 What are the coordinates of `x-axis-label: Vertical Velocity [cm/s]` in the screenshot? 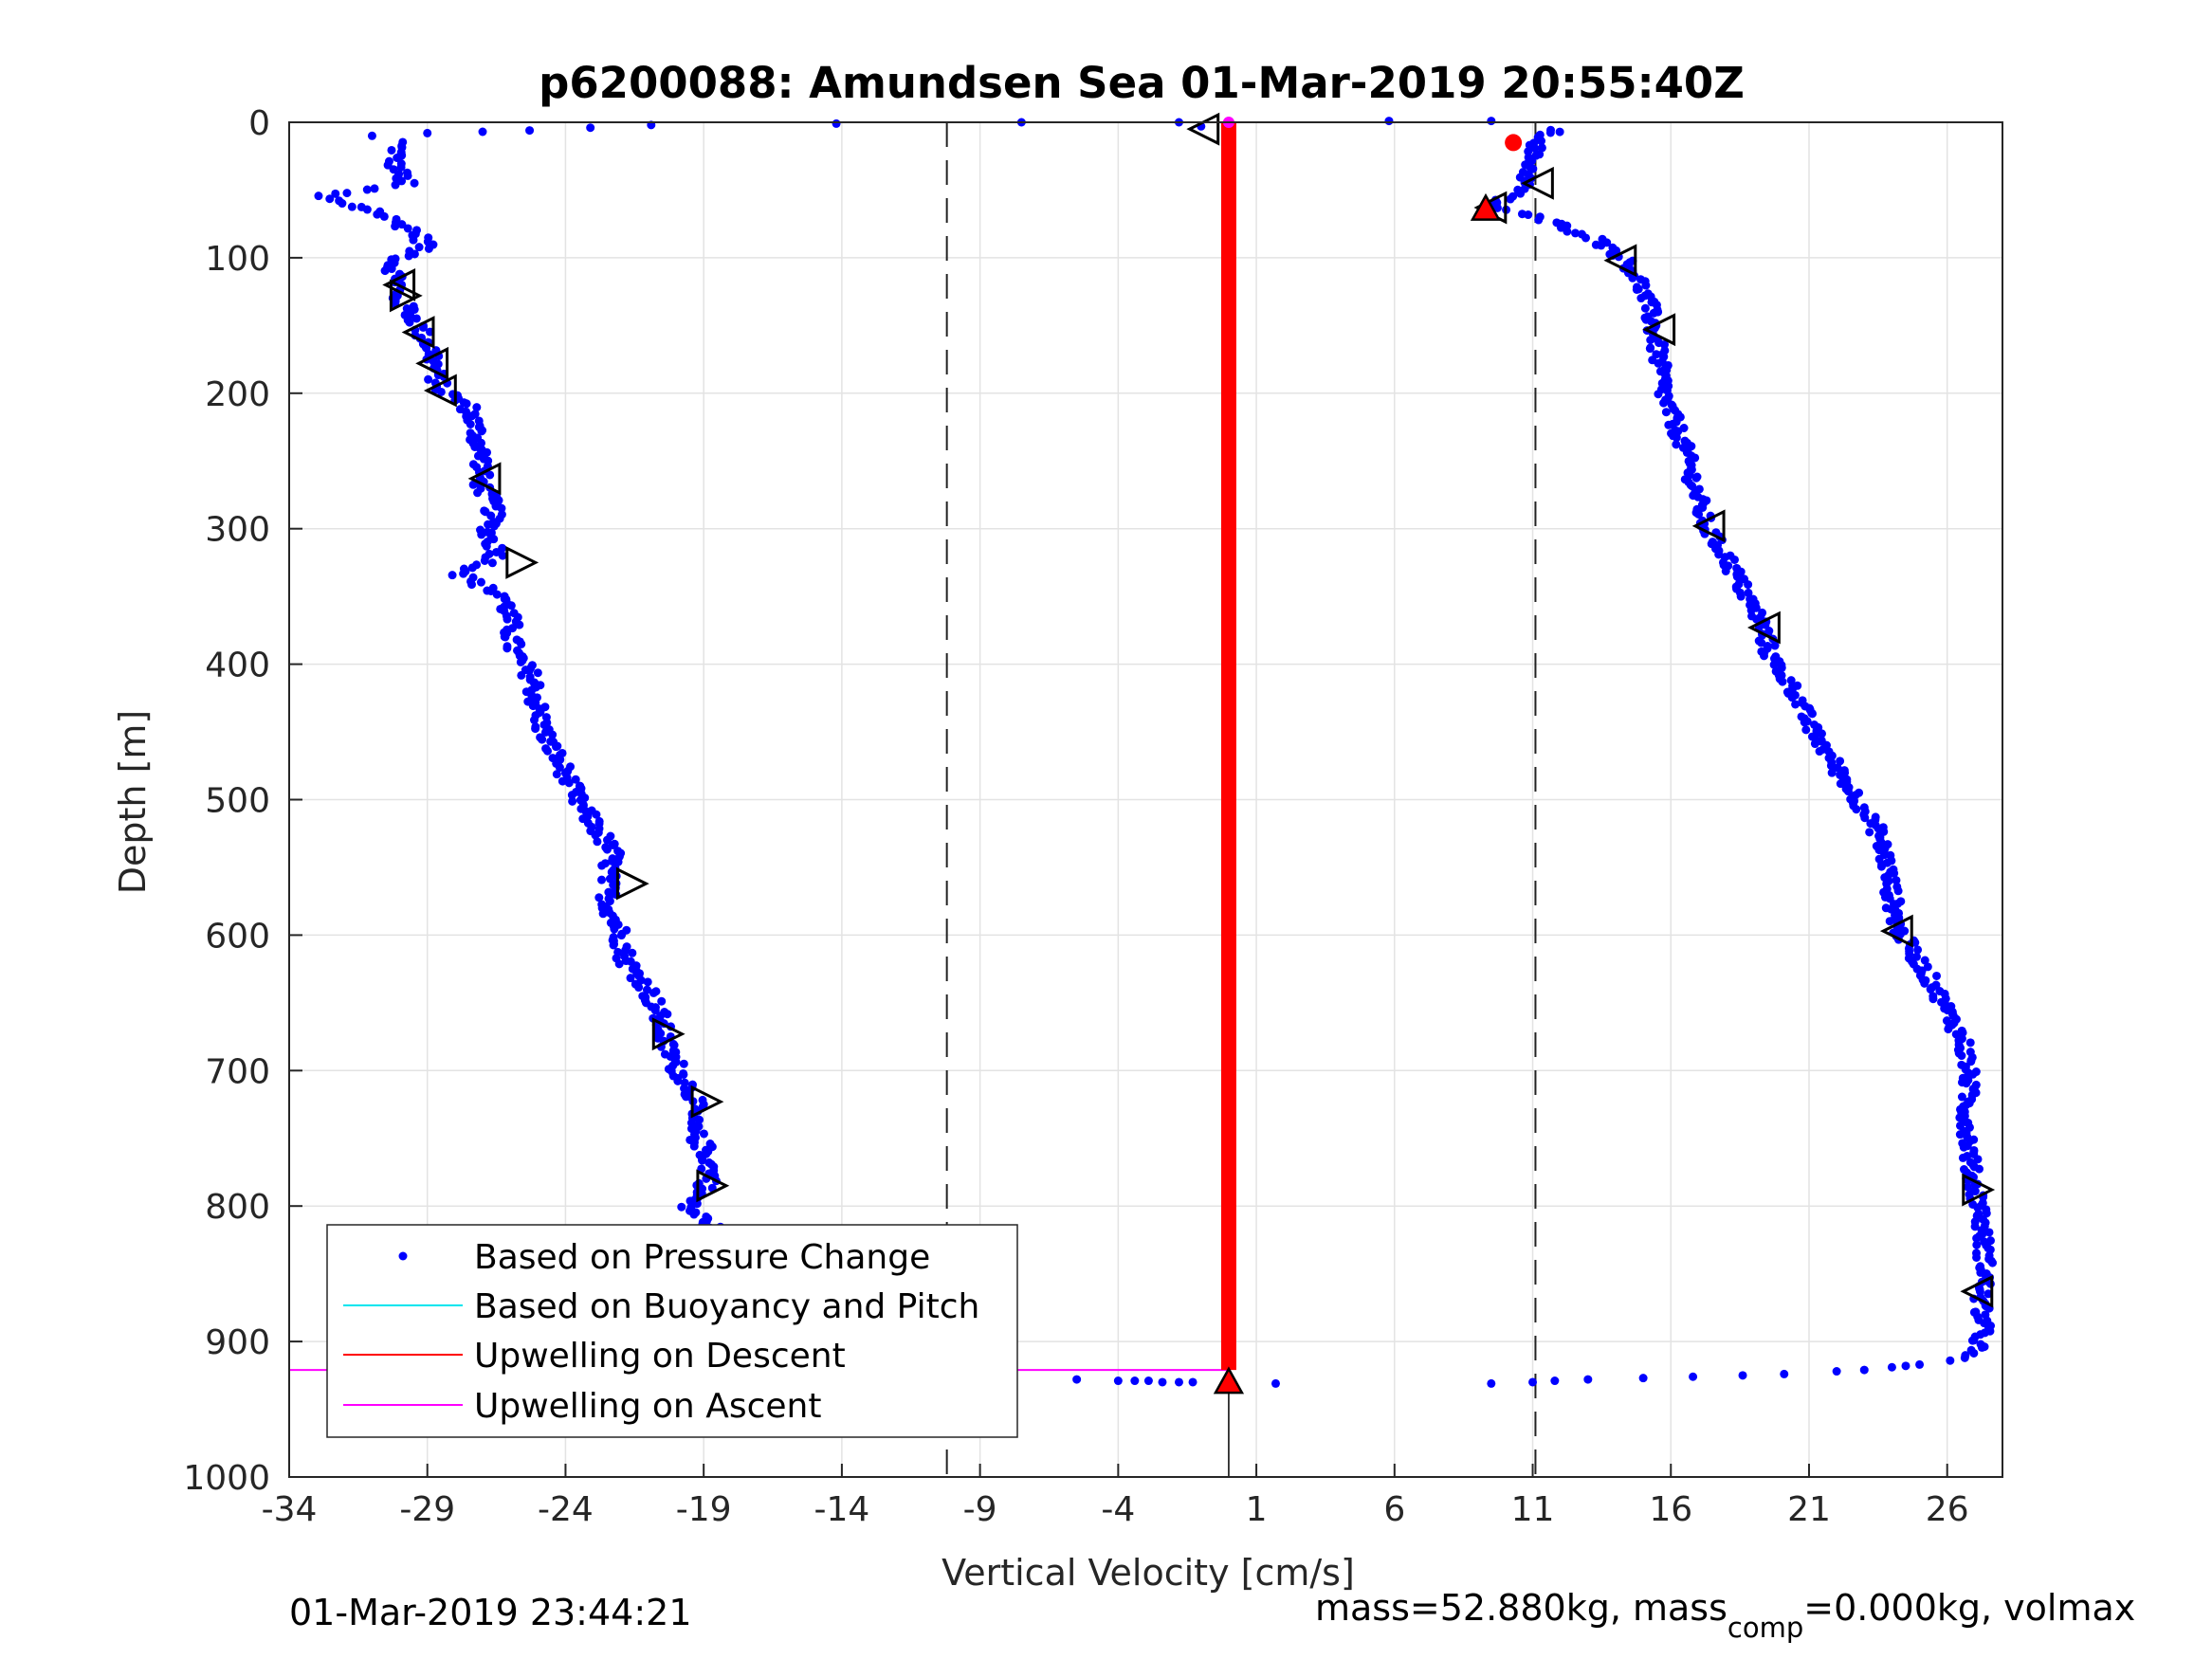 It's located at (1148, 1573).